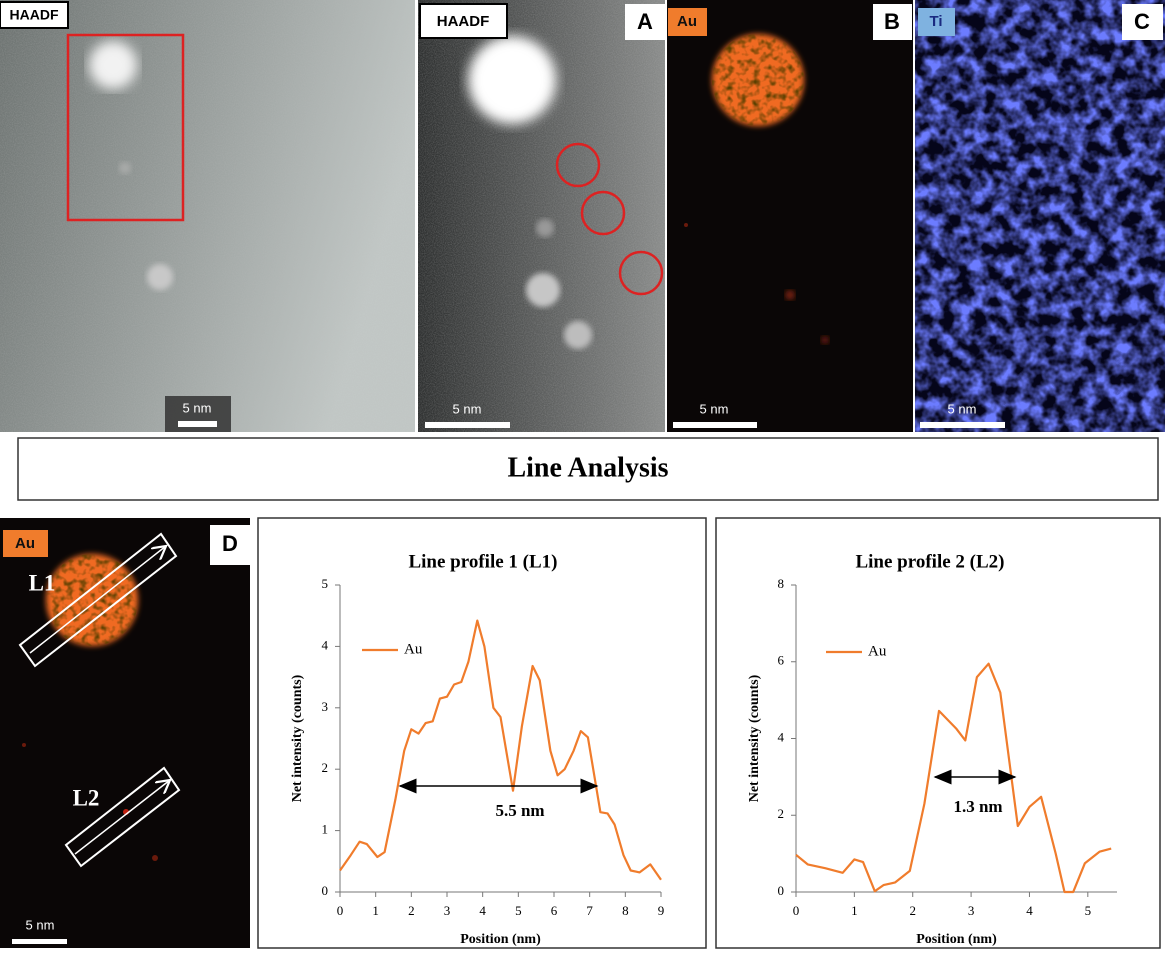 The width and height of the screenshot is (1167, 955). I want to click on panel-a-image: HAADF A 5 nm, so click(541, 216).